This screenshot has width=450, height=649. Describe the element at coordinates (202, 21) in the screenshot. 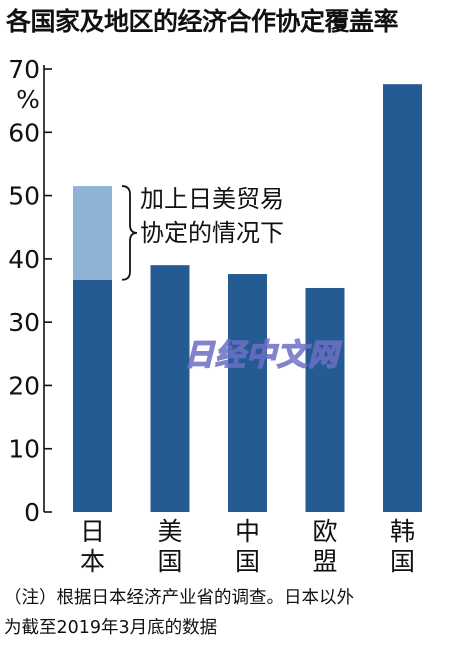

I see `chart-title: 各国家及地区的经济合作协定覆盖率` at that location.